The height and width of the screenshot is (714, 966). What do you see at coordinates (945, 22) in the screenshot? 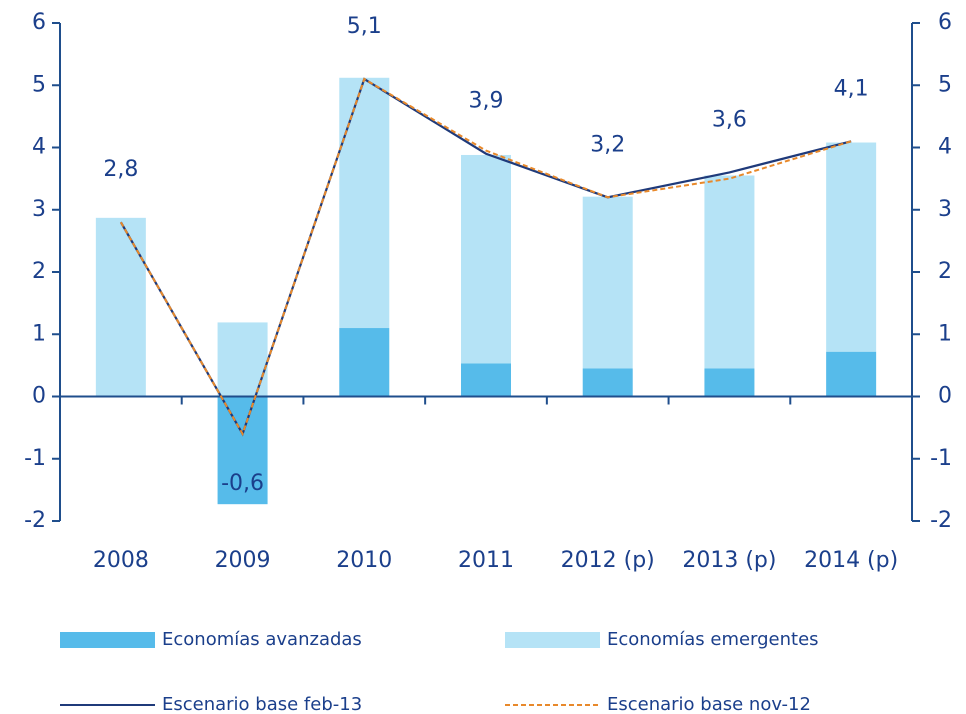
I see `y2-tick-label: 6` at bounding box center [945, 22].